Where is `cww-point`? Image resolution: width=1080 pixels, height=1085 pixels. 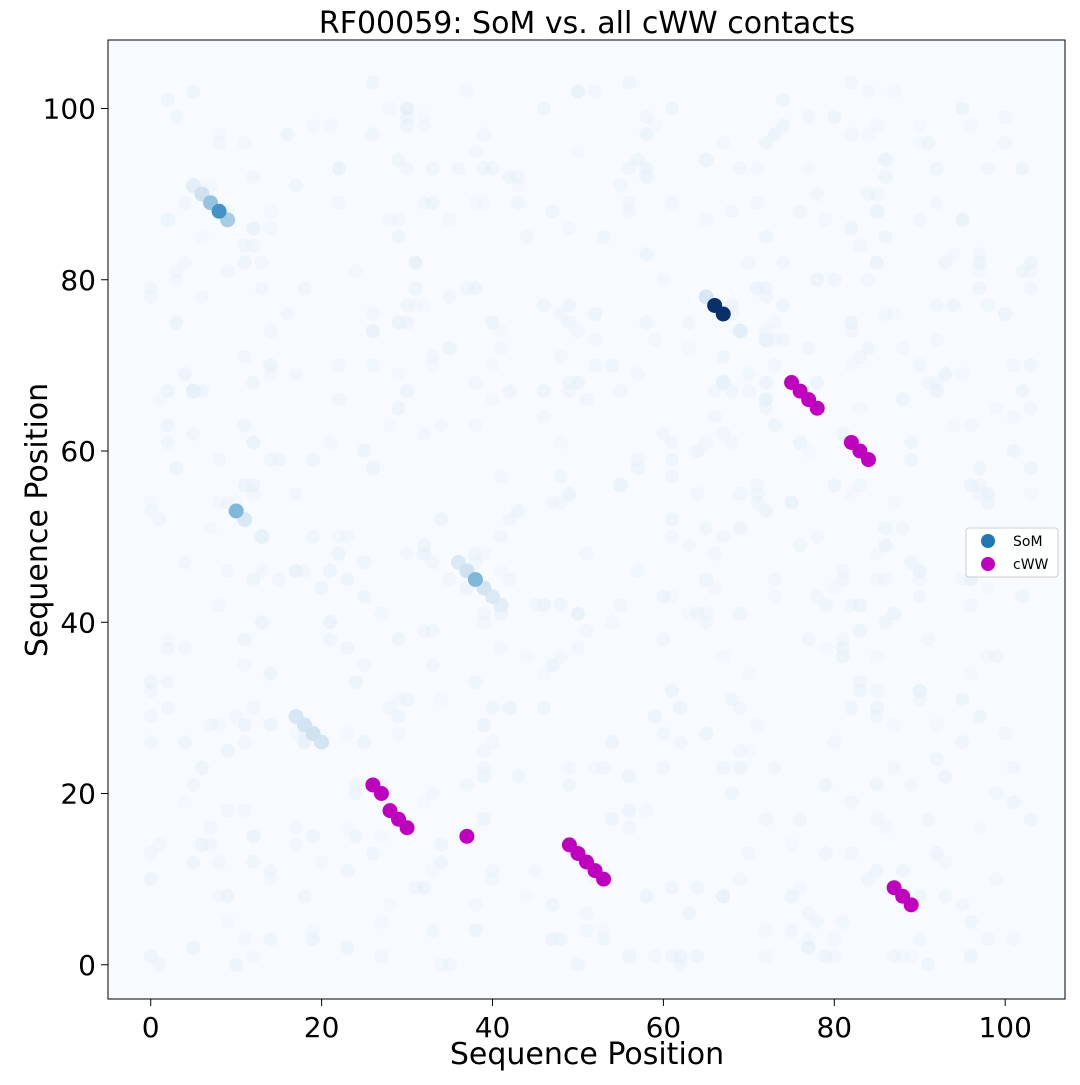 cww-point is located at coordinates (381, 793).